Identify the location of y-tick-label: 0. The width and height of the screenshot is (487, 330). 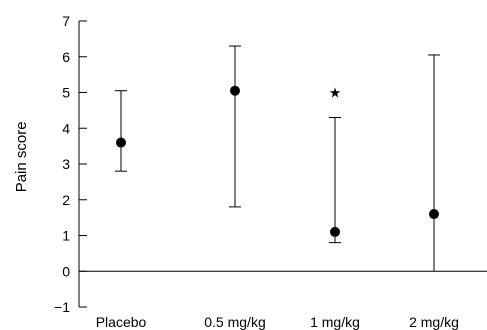
(66, 271).